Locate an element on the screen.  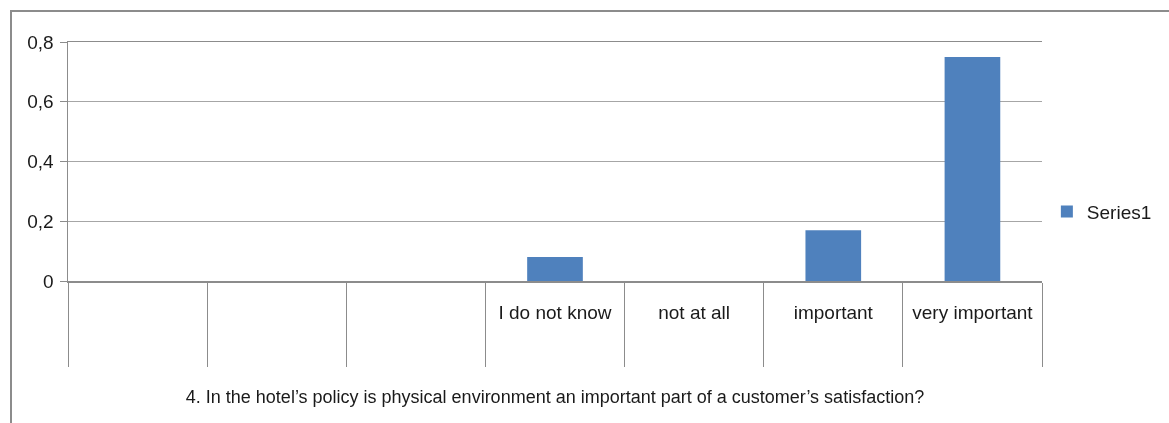
x-axis-title: 4. In the hotel’s policy is physical environment an important part of a customer’s satisfaction? is located at coordinates (555, 397).